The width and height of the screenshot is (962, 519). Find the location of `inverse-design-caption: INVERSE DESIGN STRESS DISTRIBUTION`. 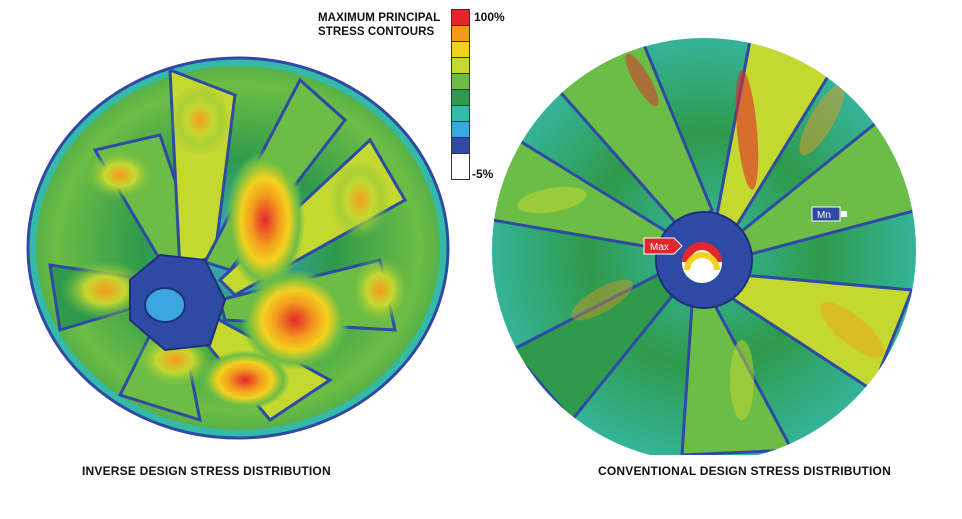

inverse-design-caption: INVERSE DESIGN STRESS DISTRIBUTION is located at coordinates (206, 471).